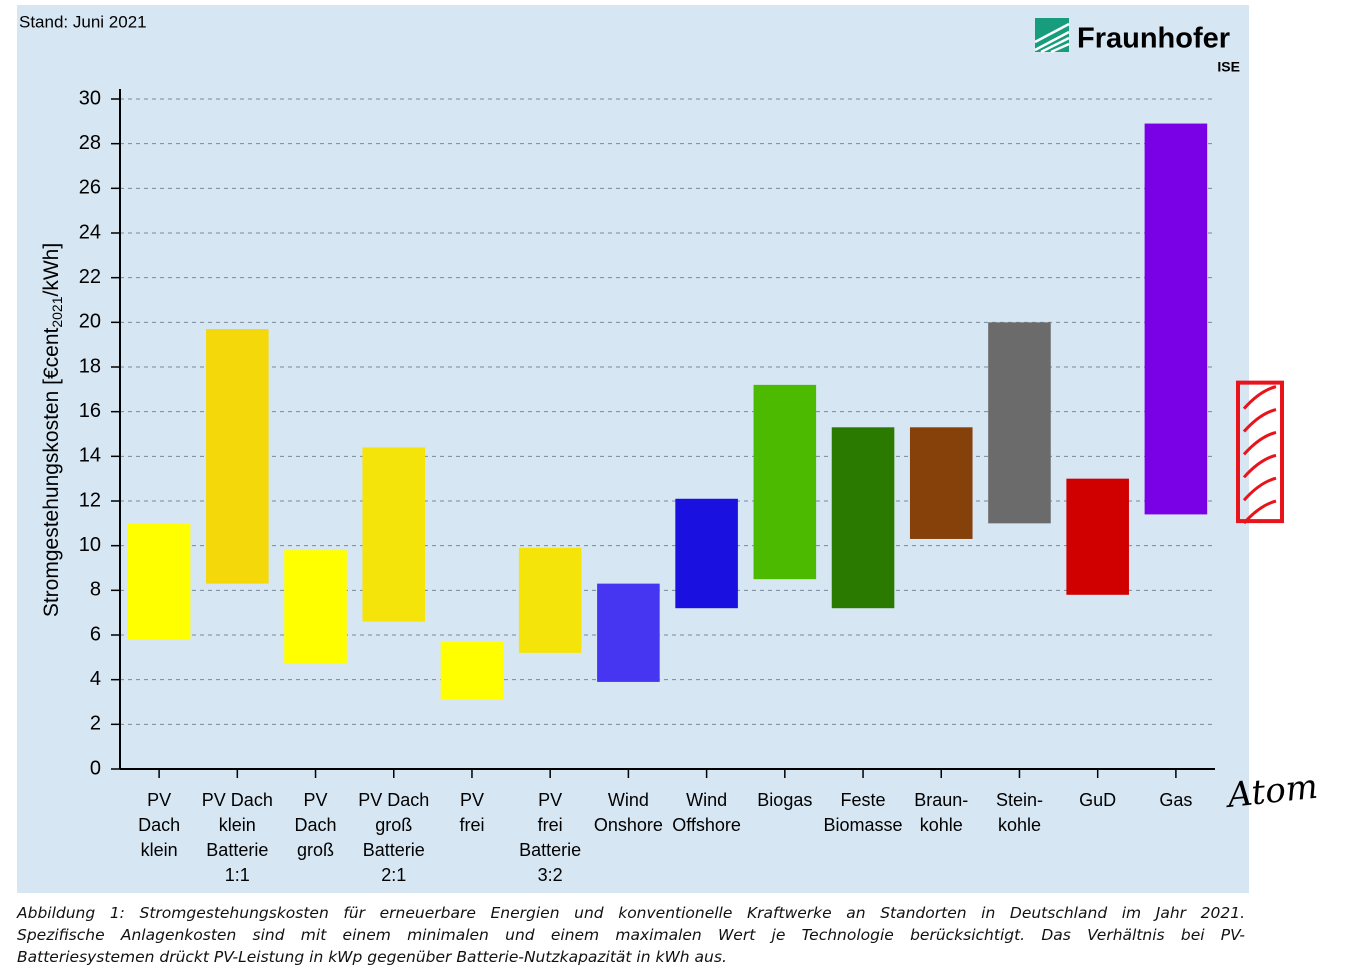 This screenshot has width=1345, height=969. Describe the element at coordinates (90, 456) in the screenshot. I see `y-tick-label: 14` at that location.